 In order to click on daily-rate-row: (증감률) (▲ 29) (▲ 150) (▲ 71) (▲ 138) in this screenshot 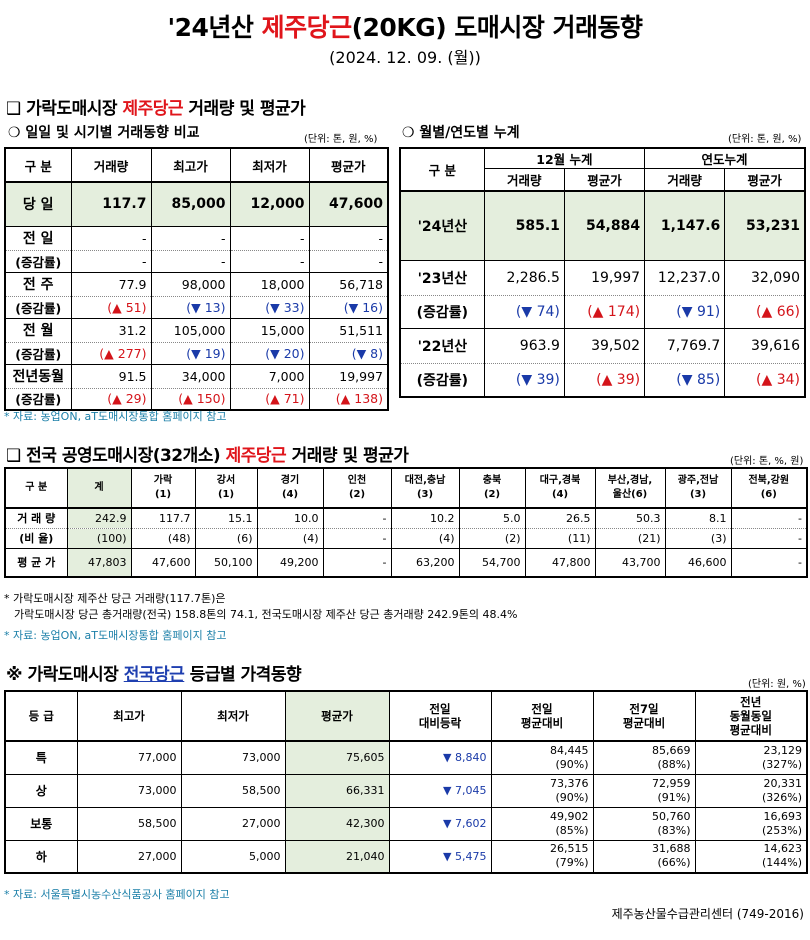, I will do `click(196, 399)`.